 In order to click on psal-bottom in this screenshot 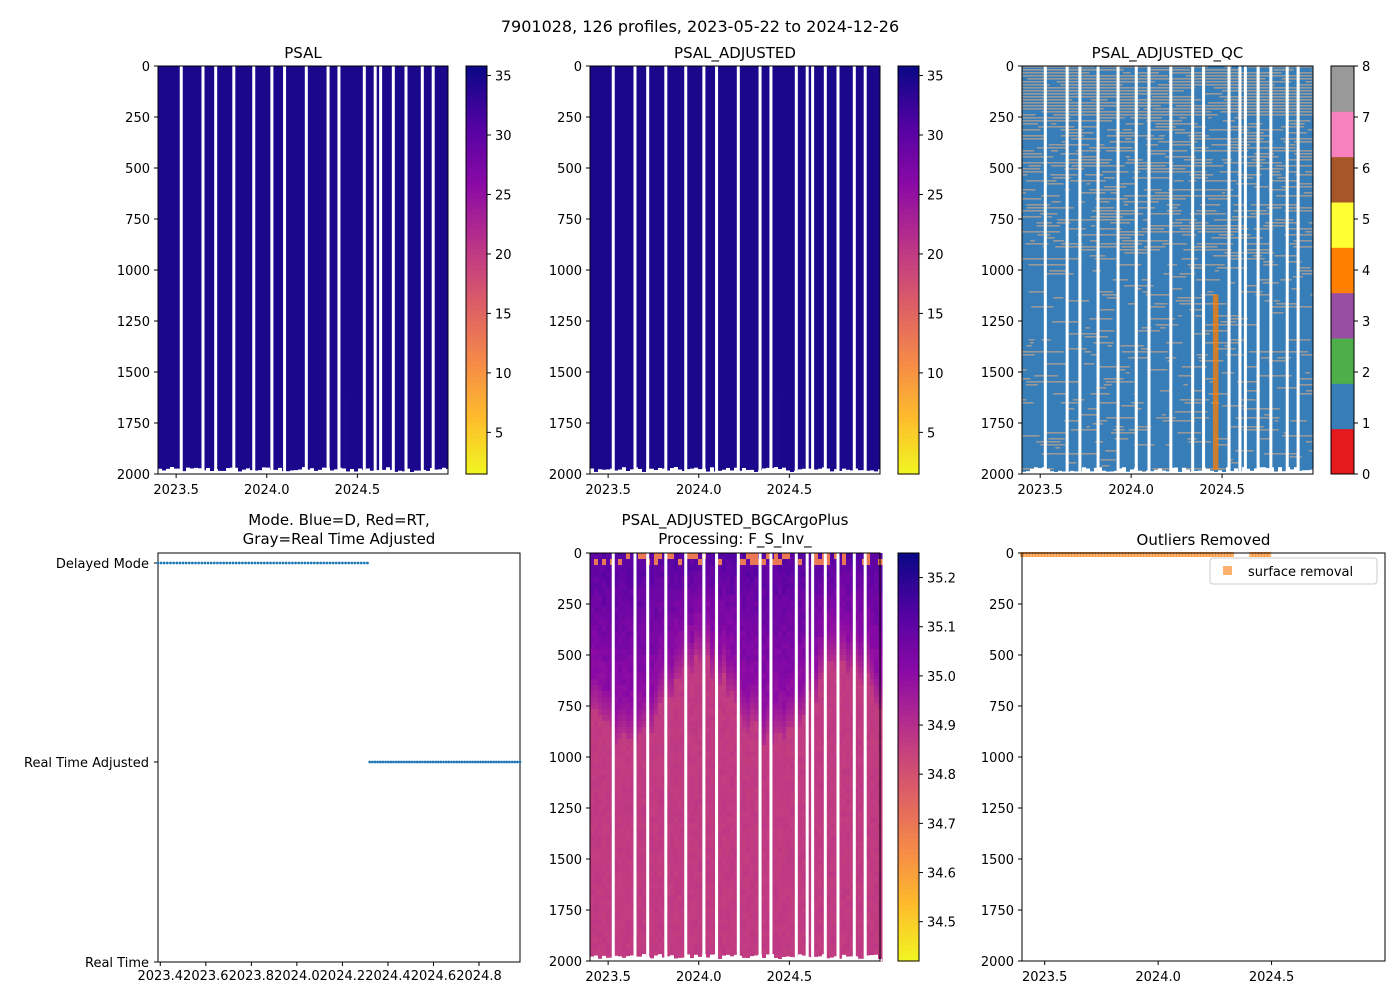, I will do `click(256, 472)`.